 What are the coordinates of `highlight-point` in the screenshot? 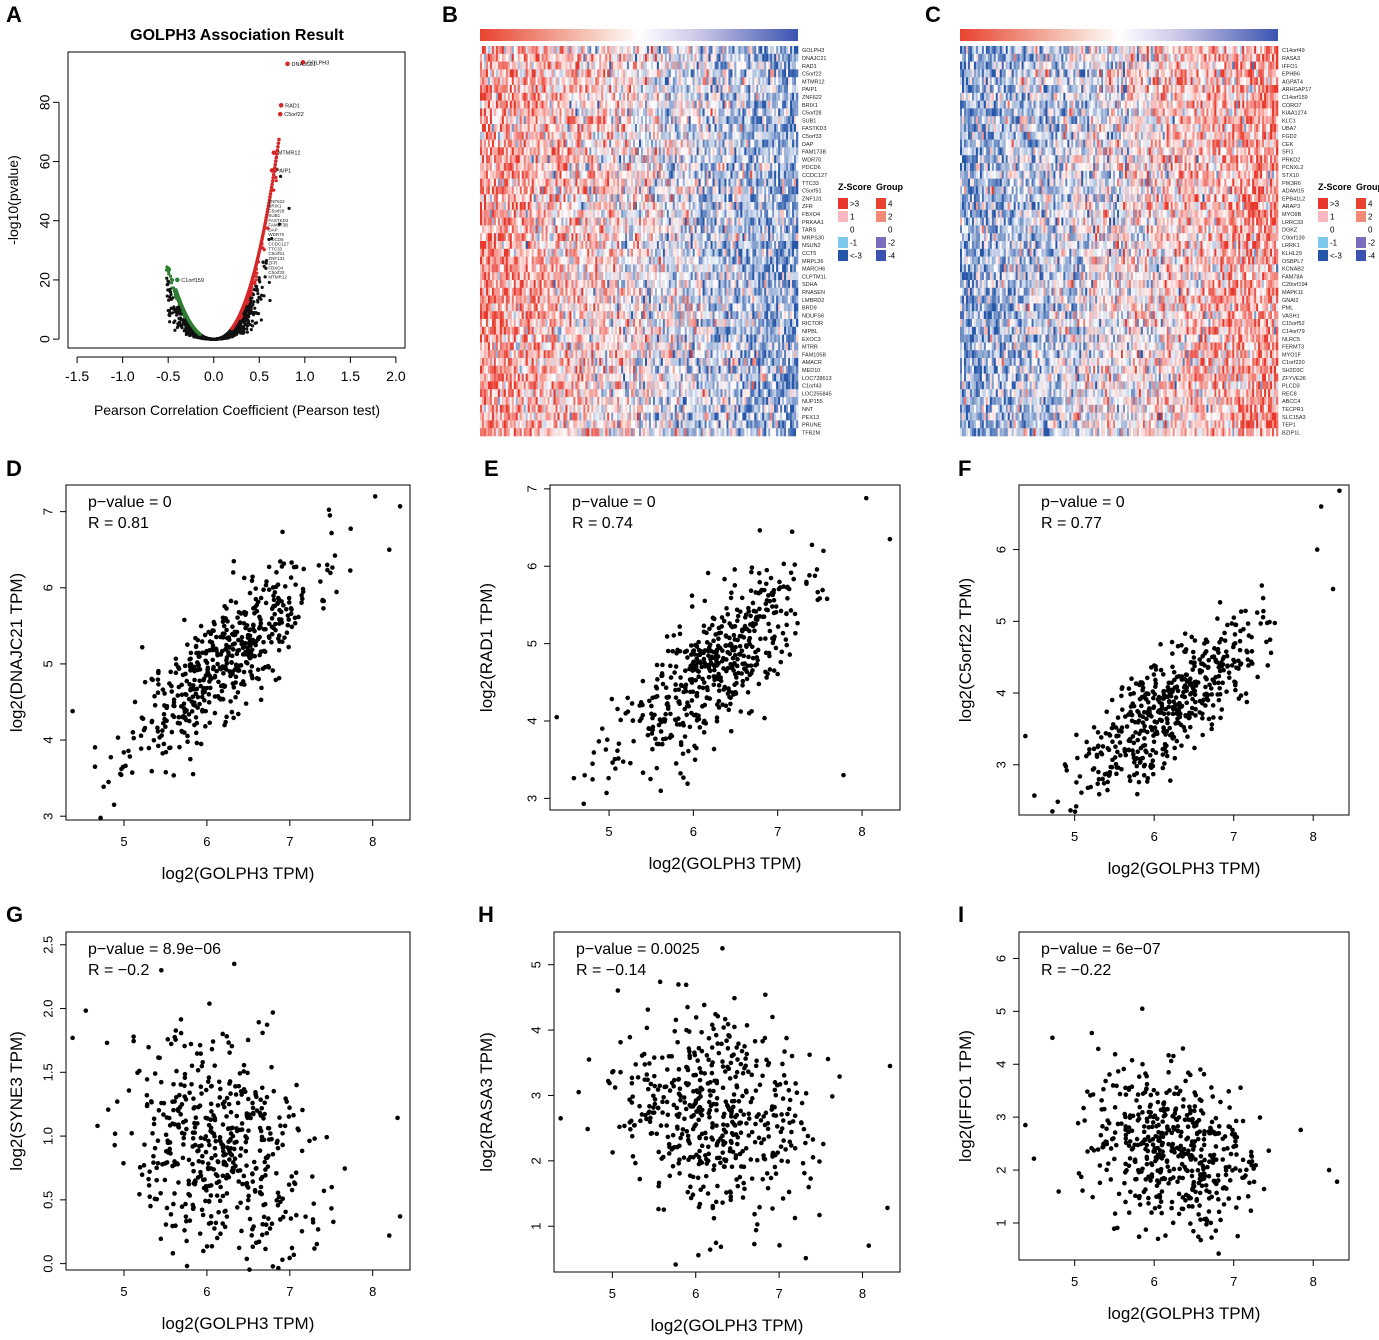 It's located at (177, 280).